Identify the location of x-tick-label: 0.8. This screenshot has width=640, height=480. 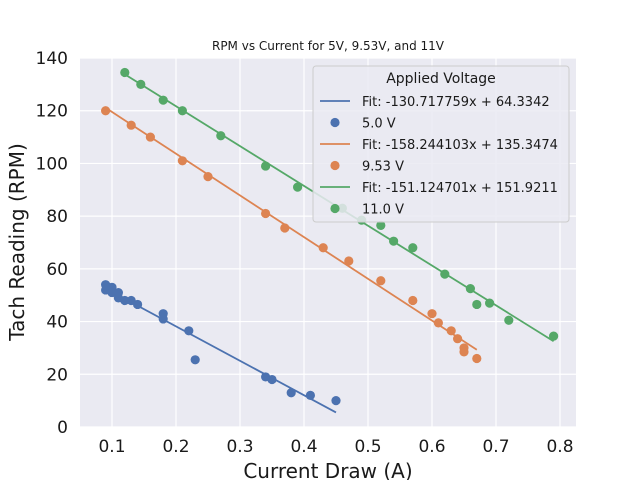
(559, 447).